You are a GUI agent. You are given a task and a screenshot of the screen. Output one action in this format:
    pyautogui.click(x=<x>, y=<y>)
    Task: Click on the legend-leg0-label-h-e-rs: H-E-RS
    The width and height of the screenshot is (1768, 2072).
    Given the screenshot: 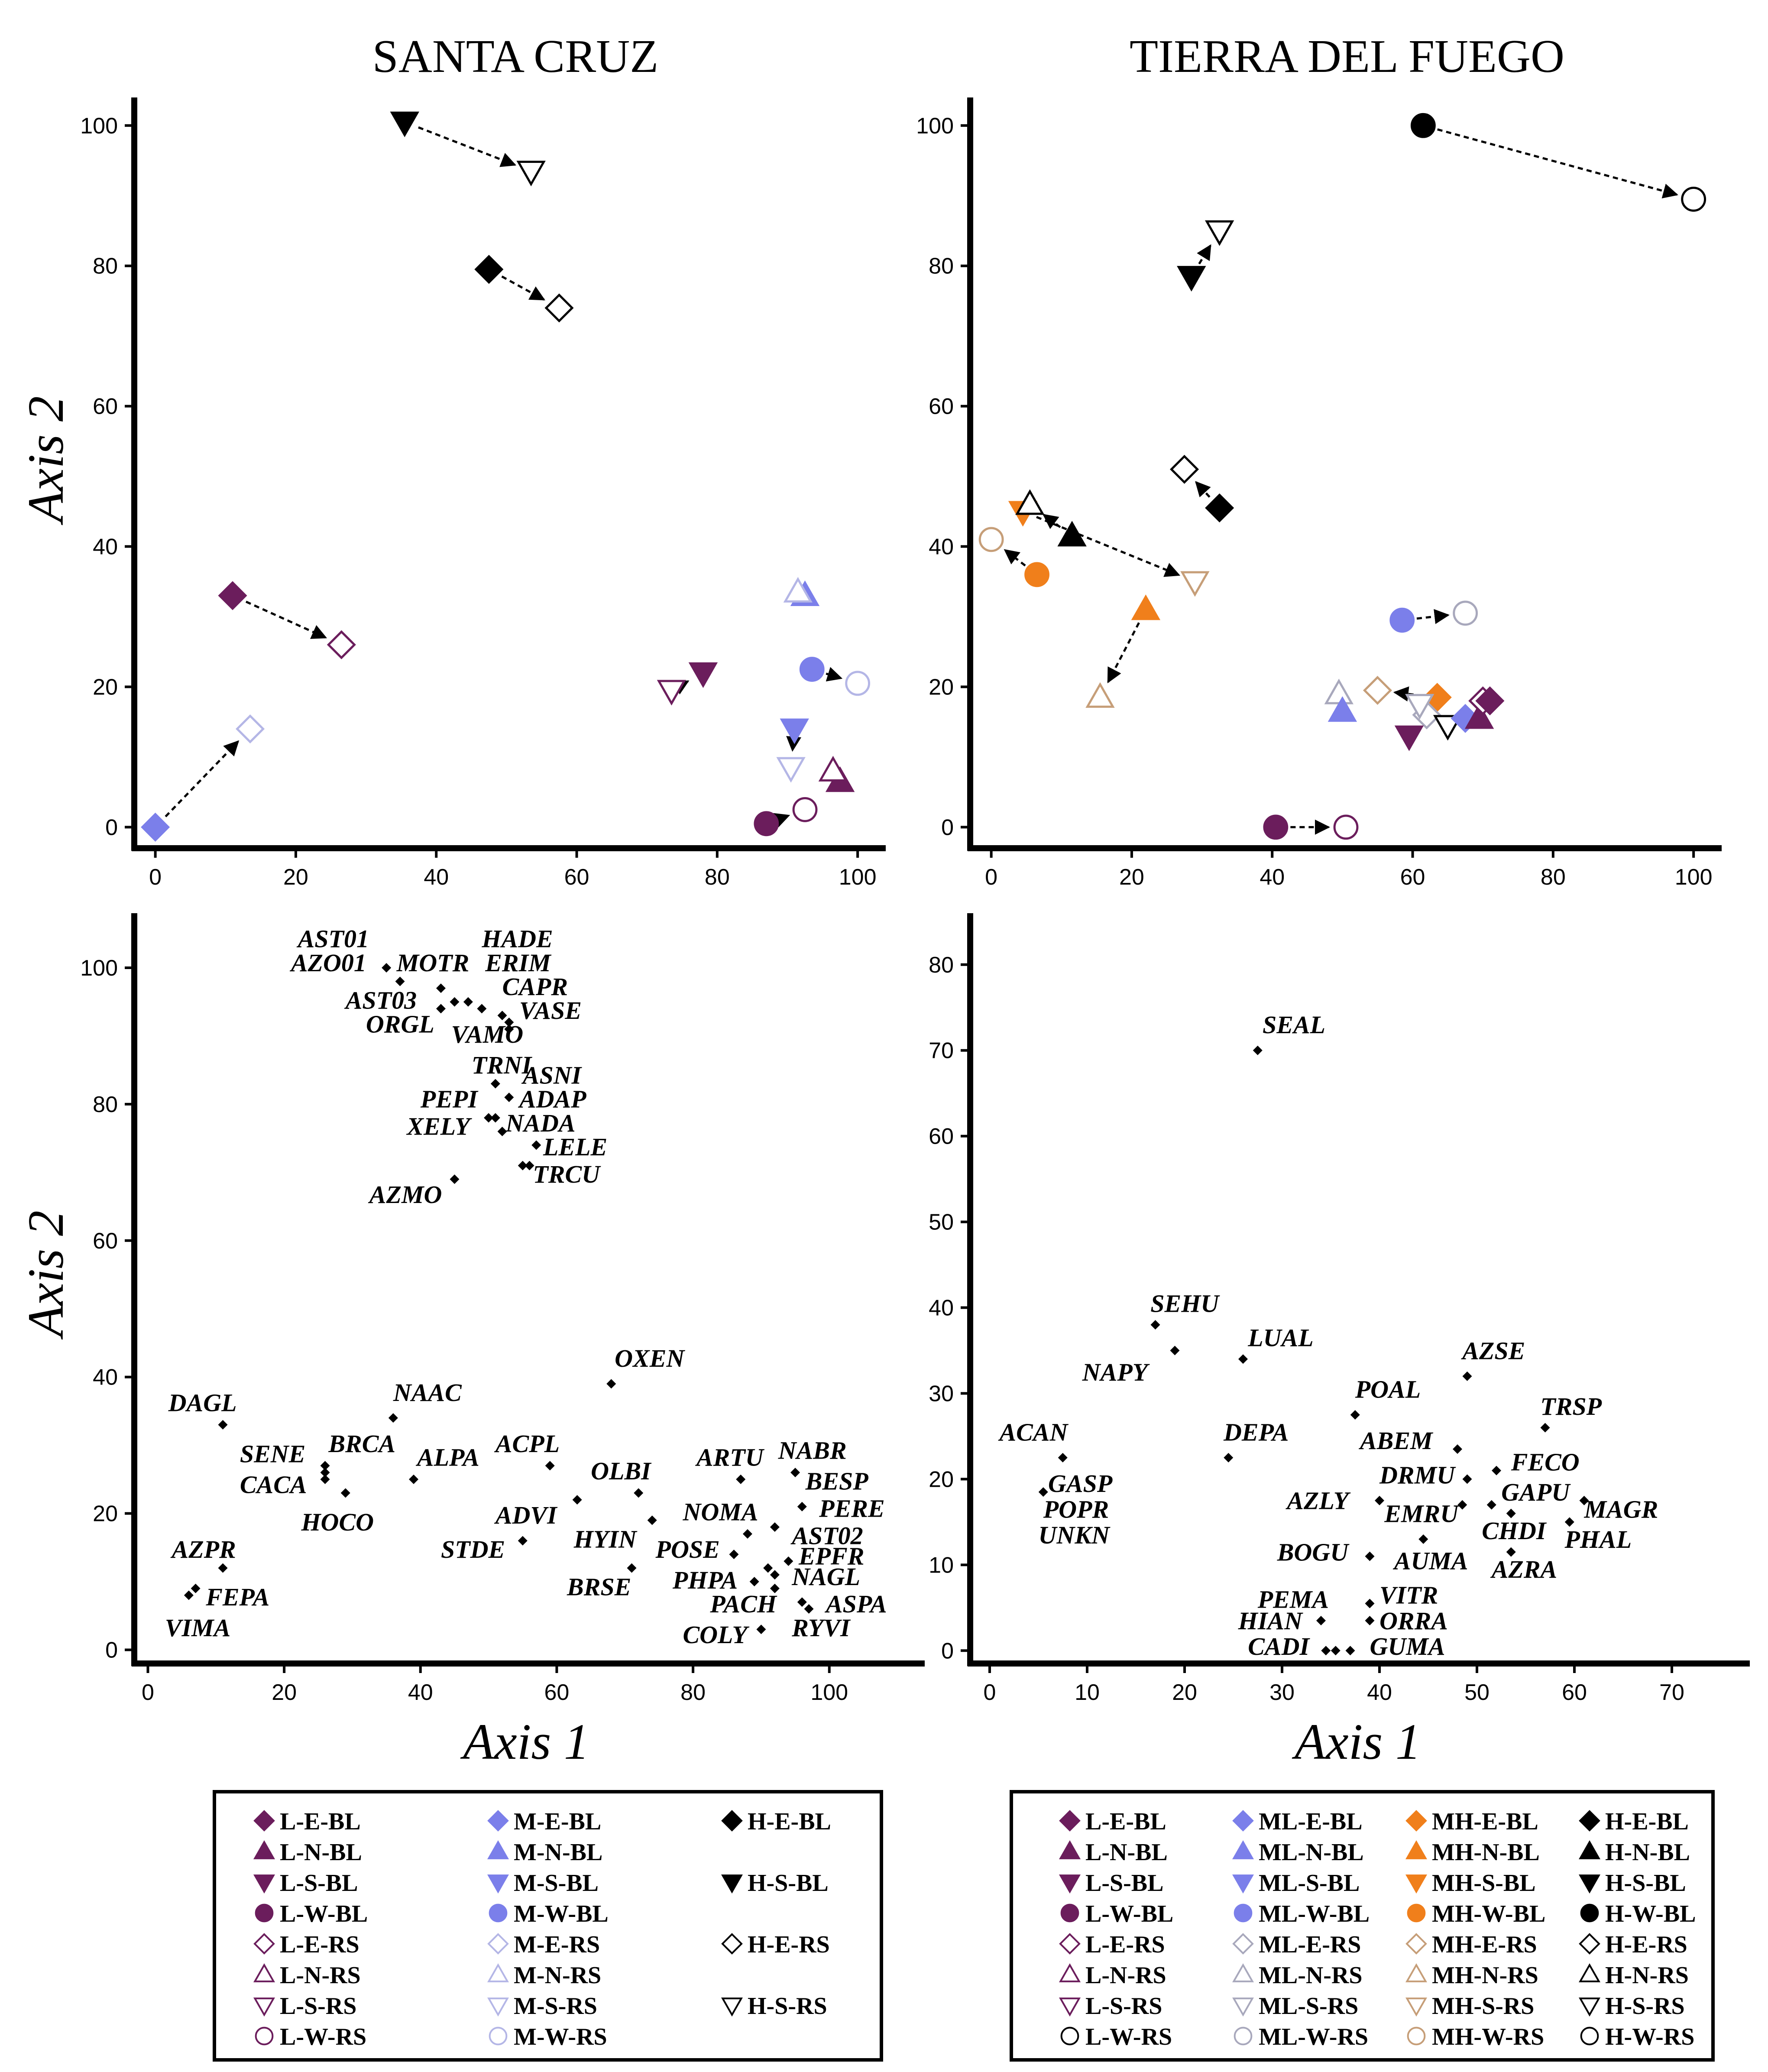 What is the action you would take?
    pyautogui.click(x=789, y=1944)
    